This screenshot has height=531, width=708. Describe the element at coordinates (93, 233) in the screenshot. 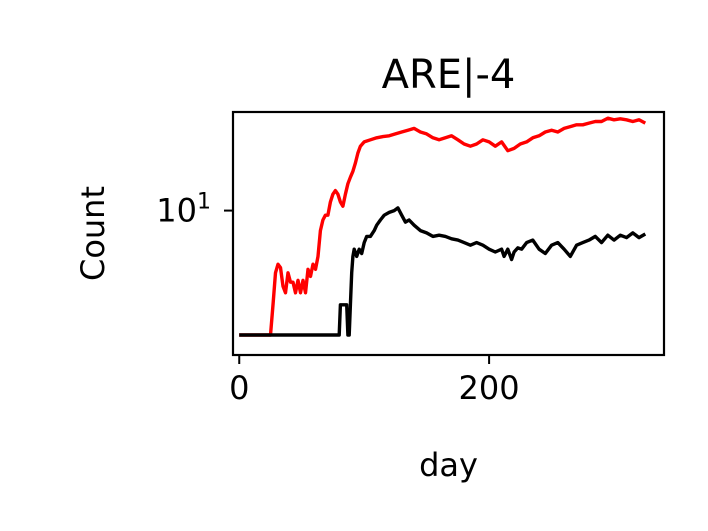

I see `y-axis-label: Count` at that location.